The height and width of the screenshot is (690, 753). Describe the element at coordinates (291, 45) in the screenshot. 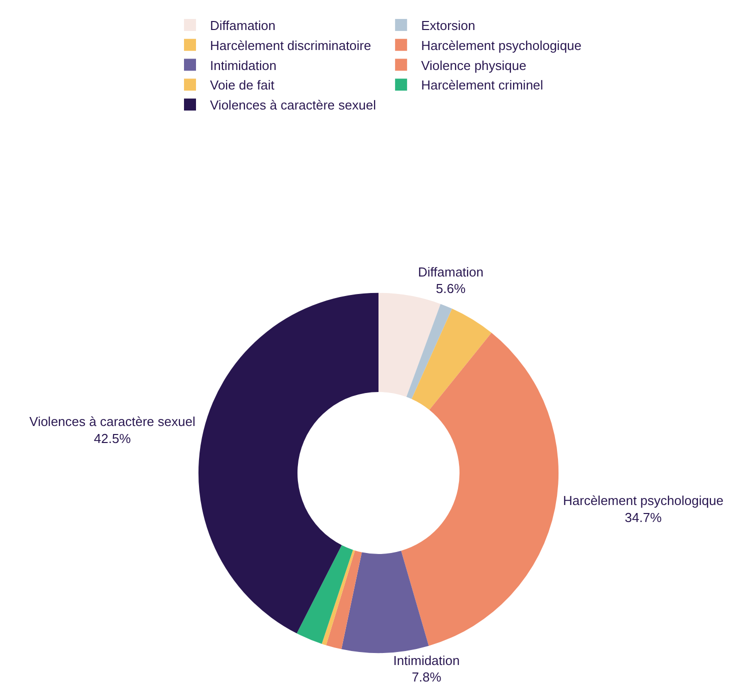

I see `legend-label: Harcèlement discriminatoire` at that location.